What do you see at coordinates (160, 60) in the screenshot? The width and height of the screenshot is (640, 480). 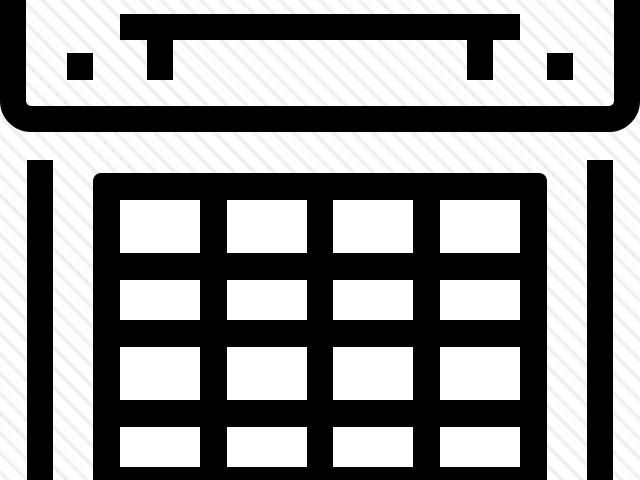 I see `handle-leg-left` at bounding box center [160, 60].